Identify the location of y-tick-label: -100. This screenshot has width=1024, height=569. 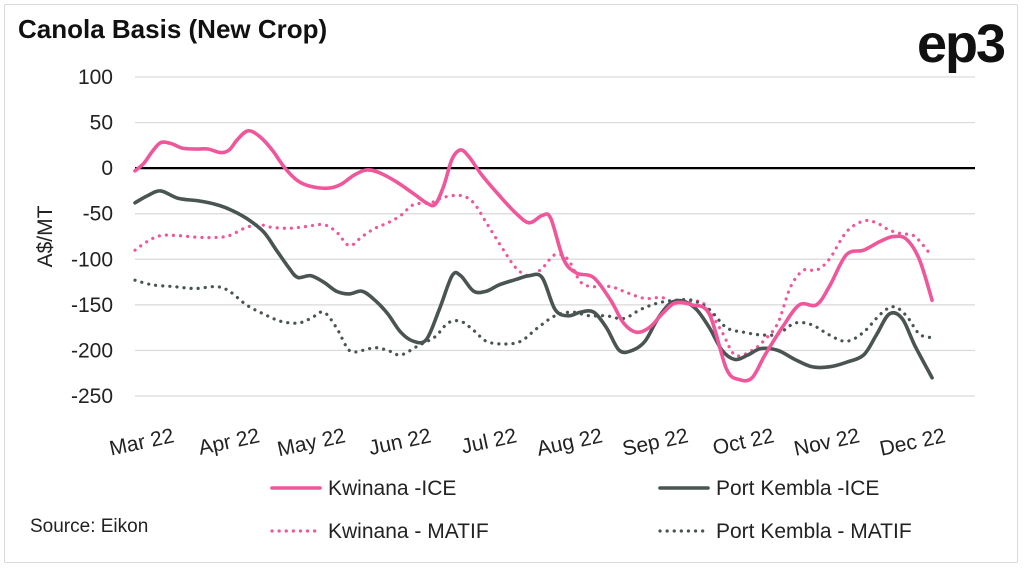
(92, 259).